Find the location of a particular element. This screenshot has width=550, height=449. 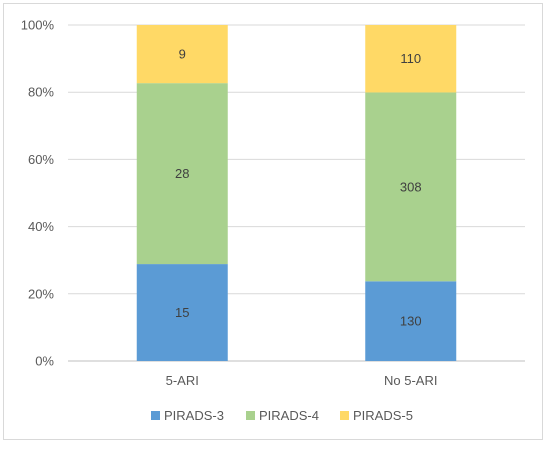

legend: PIRADS-3 PIRADS-4 PIRADS-5 is located at coordinates (282, 415).